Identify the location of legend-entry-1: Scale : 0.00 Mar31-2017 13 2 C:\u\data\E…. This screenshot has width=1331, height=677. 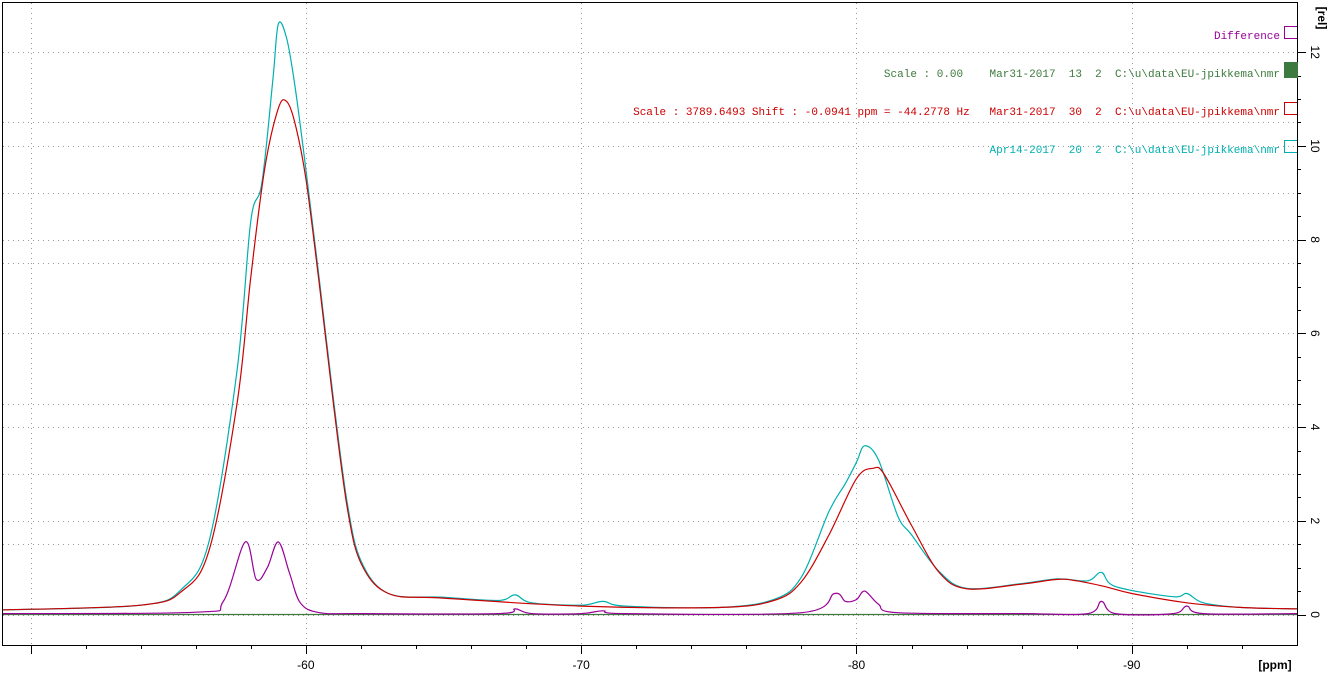
(1081, 75).